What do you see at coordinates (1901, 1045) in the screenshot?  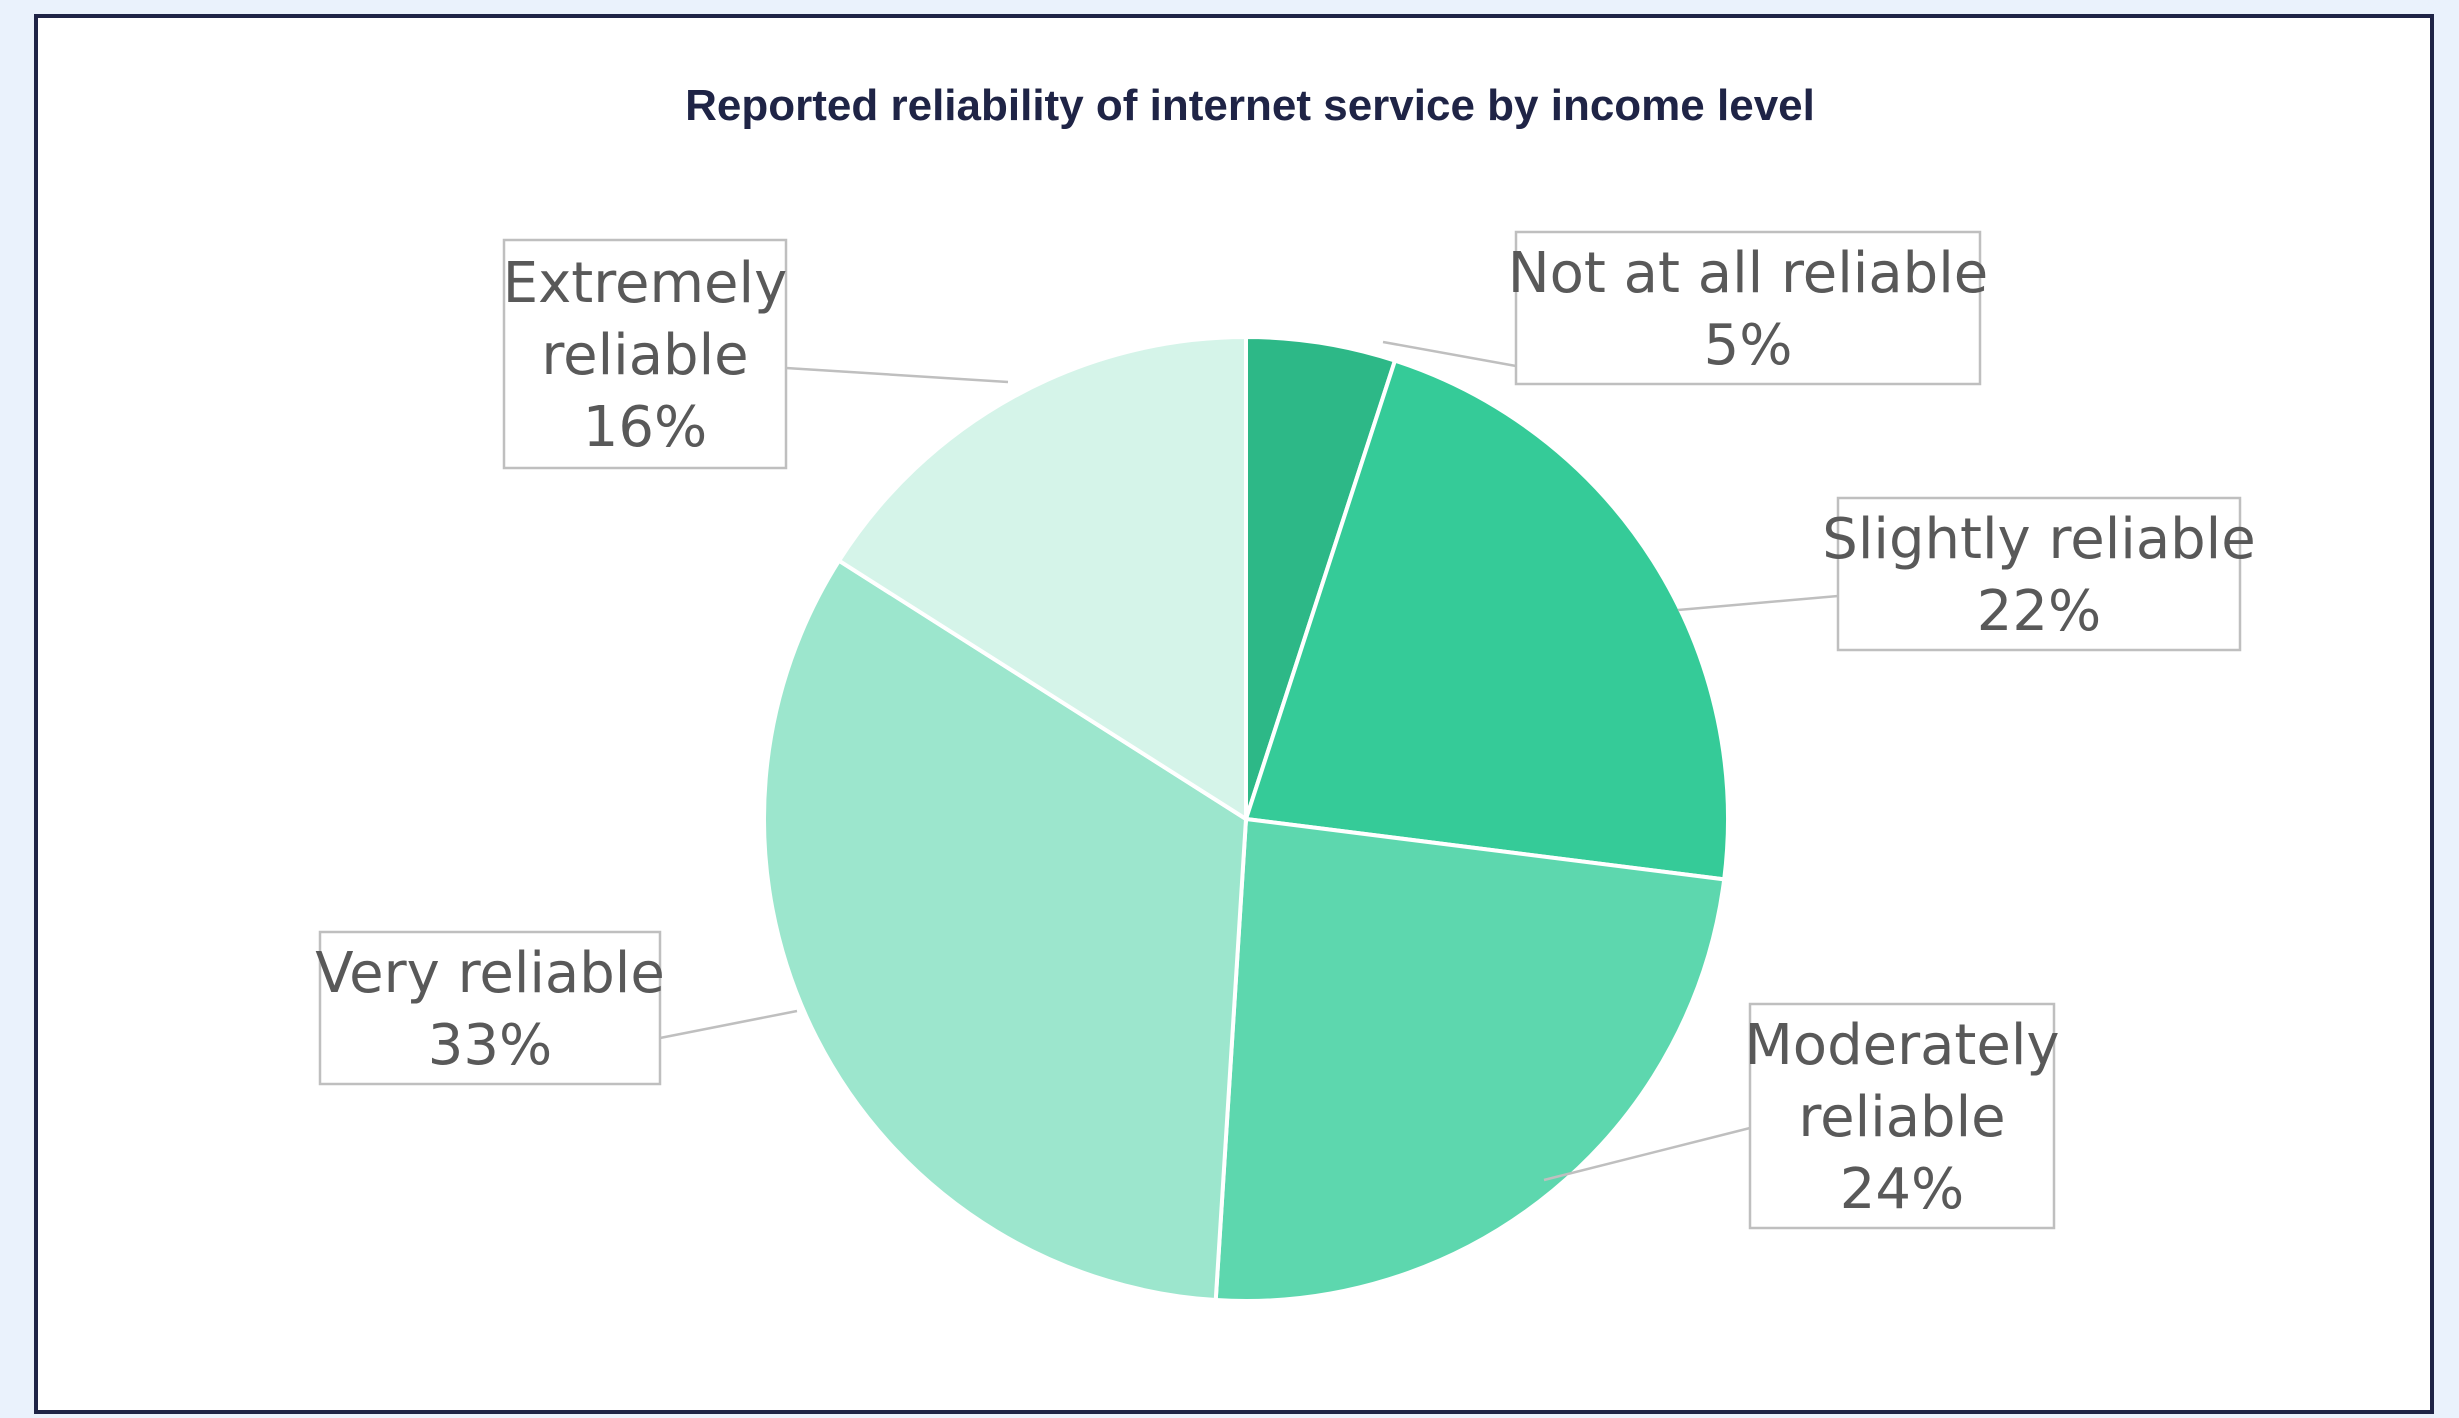 I see `data-label-category: Moderately` at bounding box center [1901, 1045].